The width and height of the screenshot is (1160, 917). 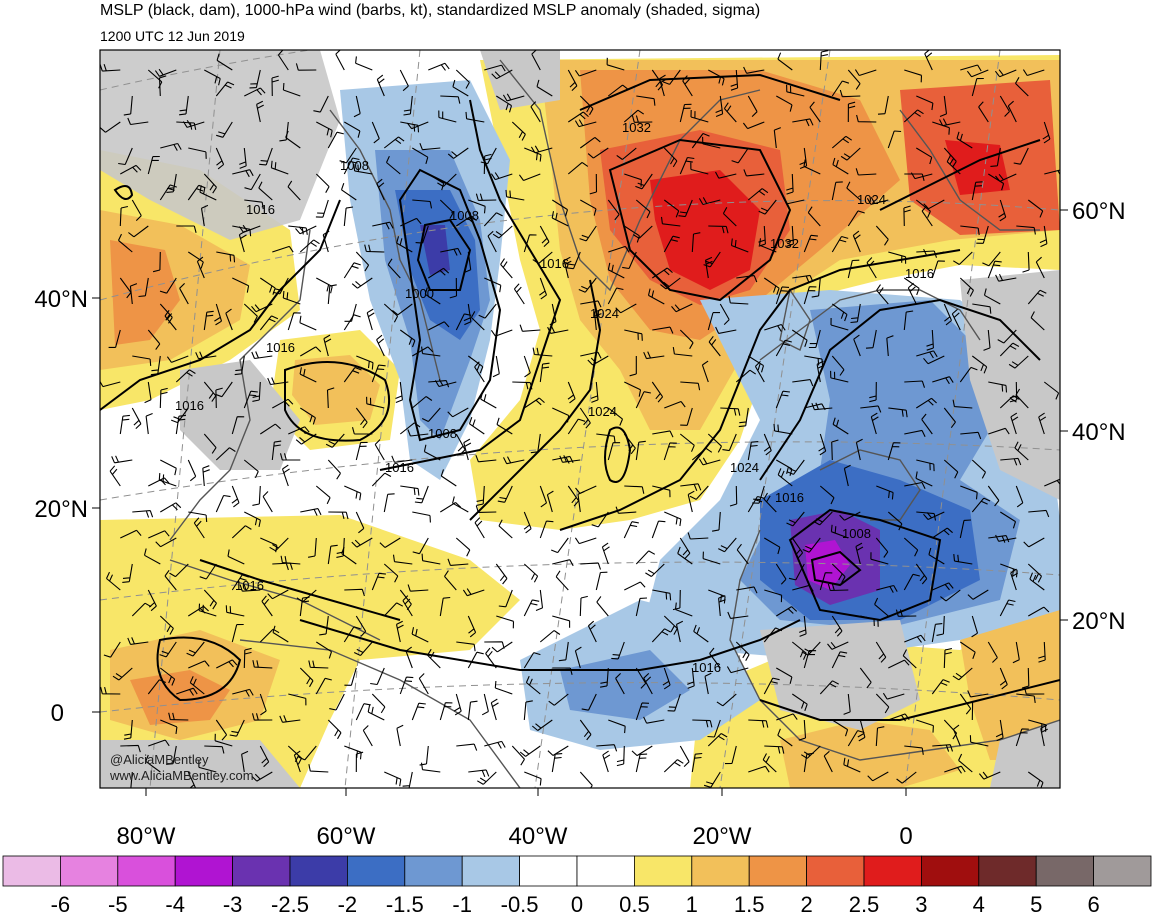 I want to click on isobar-1000-low, so click(x=444, y=254).